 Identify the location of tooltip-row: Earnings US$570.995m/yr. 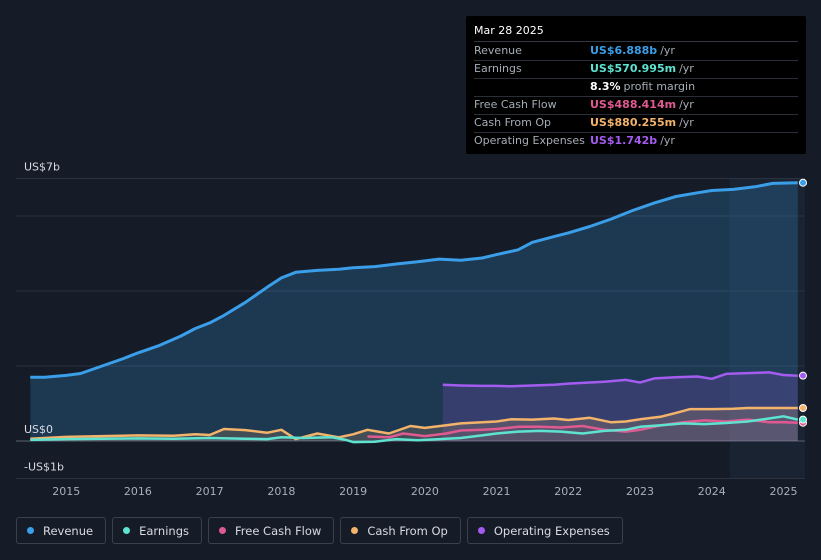
(636, 70).